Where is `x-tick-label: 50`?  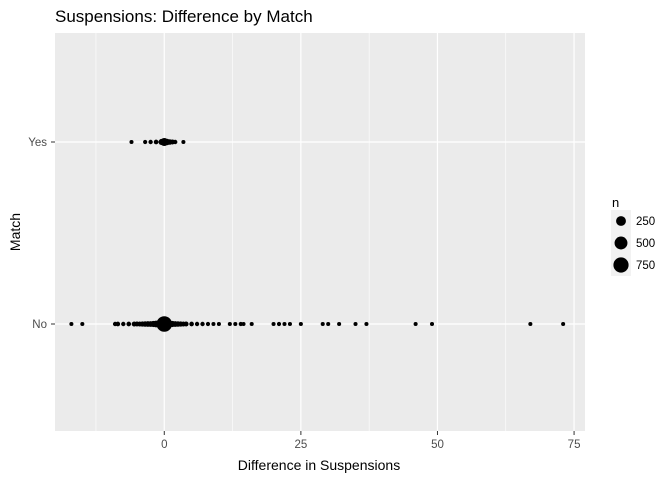 x-tick-label: 50 is located at coordinates (437, 445).